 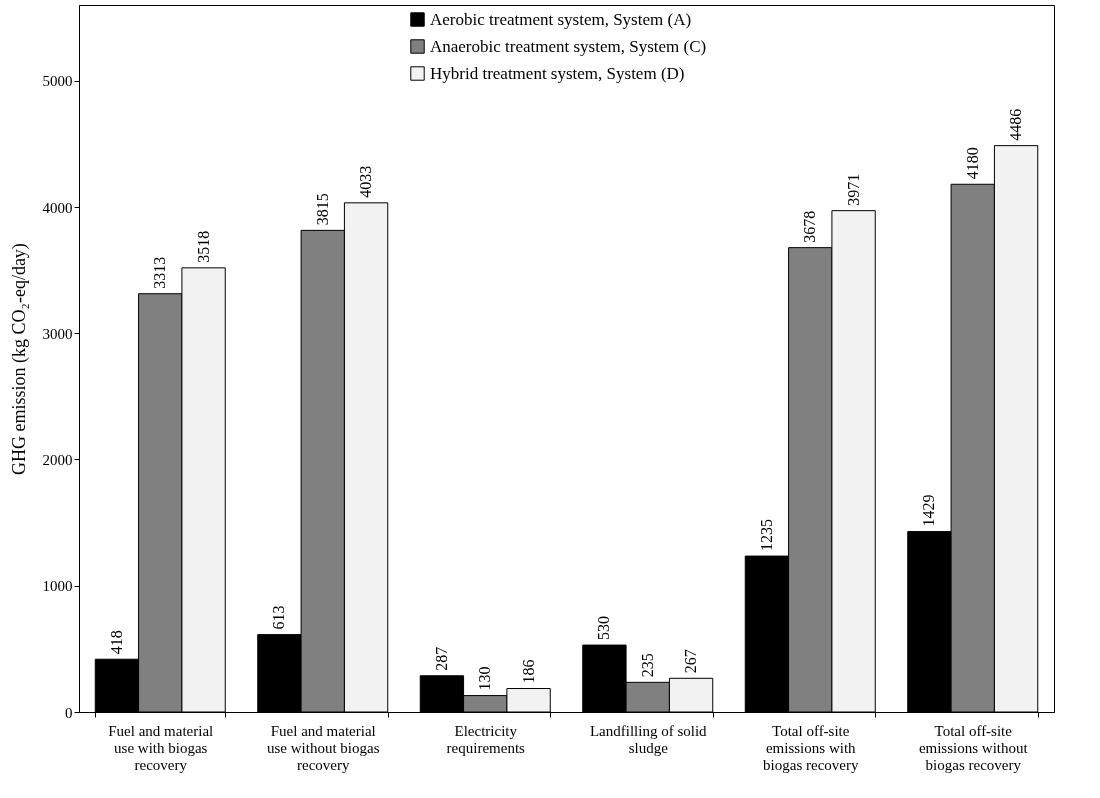 What do you see at coordinates (57, 333) in the screenshot?
I see `y-tick-label: 3000` at bounding box center [57, 333].